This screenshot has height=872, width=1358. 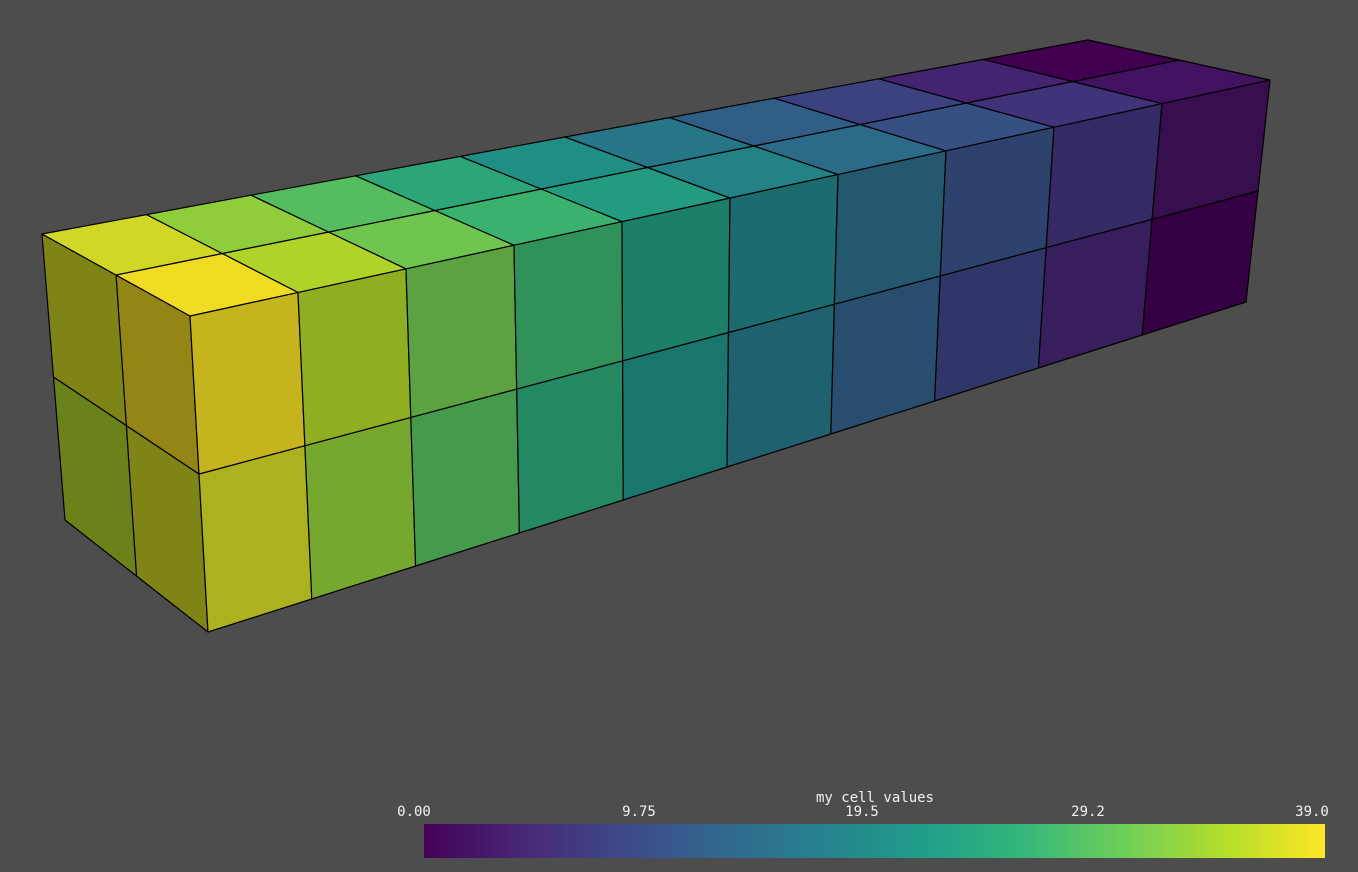 What do you see at coordinates (1088, 812) in the screenshot?
I see `scalar-bar-tick-label: 29.2` at bounding box center [1088, 812].